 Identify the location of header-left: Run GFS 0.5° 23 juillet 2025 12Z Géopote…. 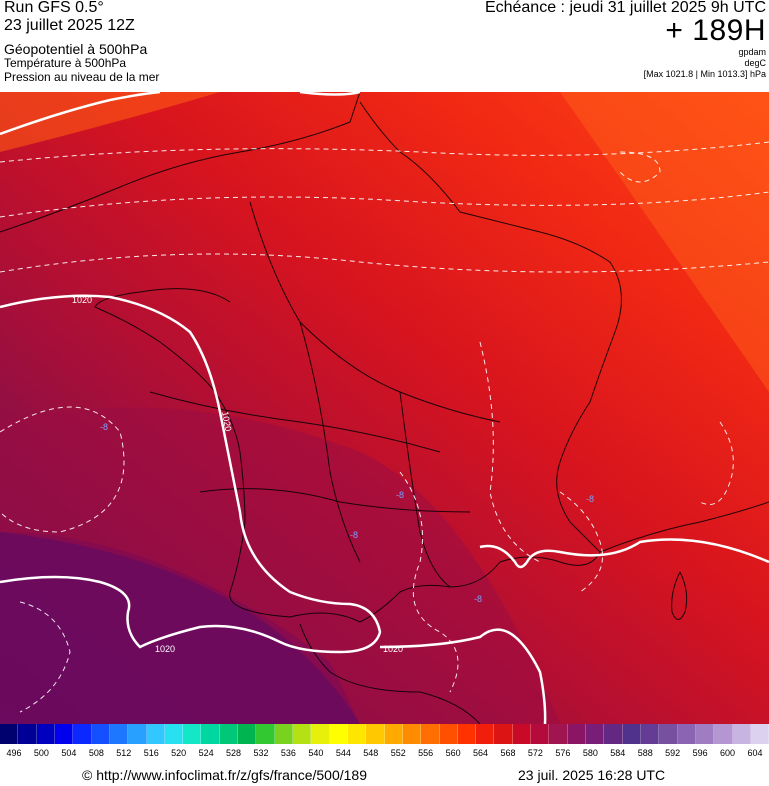
(81, 41).